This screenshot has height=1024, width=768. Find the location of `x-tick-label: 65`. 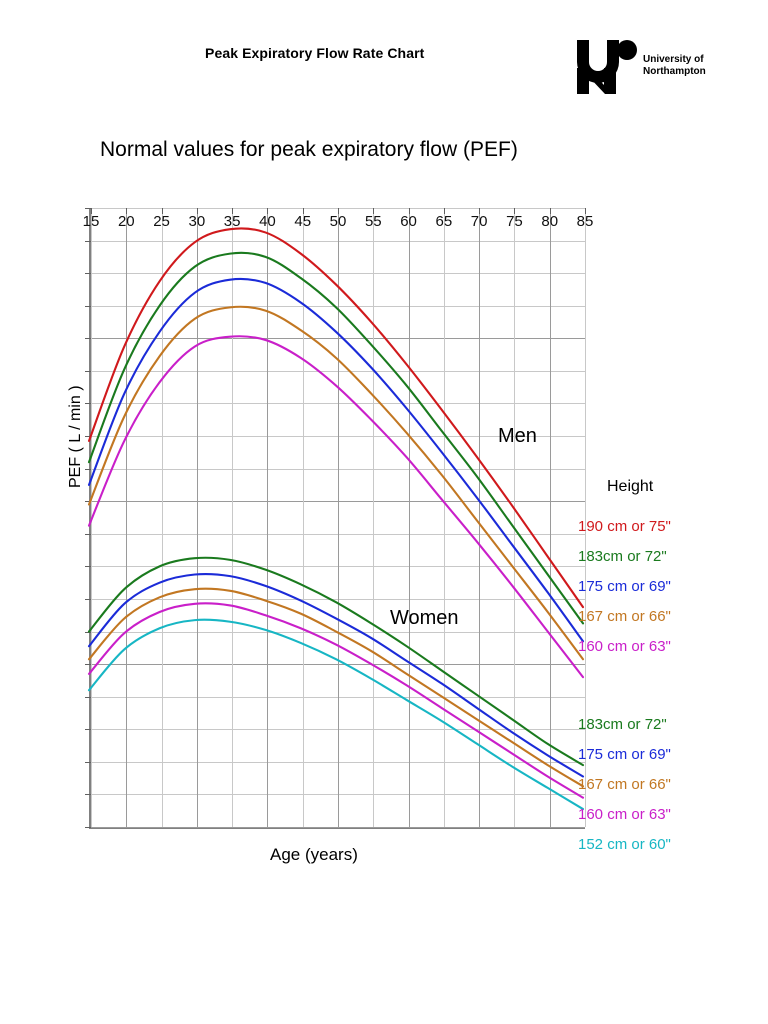

x-tick-label: 65 is located at coordinates (444, 221).